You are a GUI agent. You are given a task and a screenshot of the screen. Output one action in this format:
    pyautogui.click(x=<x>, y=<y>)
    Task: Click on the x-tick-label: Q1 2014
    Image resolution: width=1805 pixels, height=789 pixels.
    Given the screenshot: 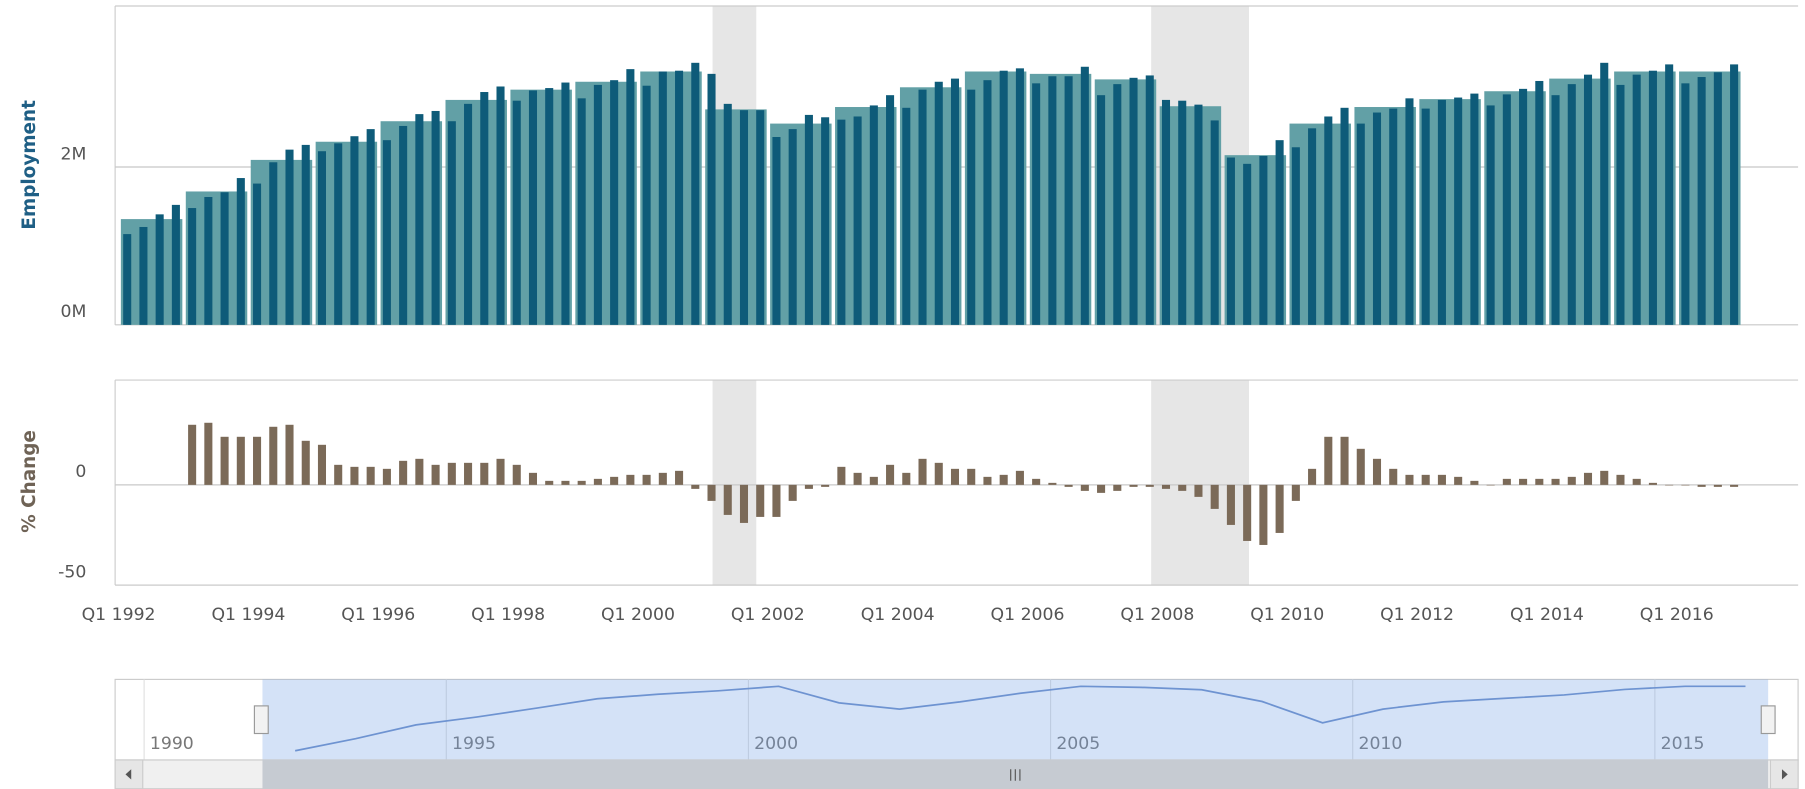 What is the action you would take?
    pyautogui.click(x=1547, y=615)
    